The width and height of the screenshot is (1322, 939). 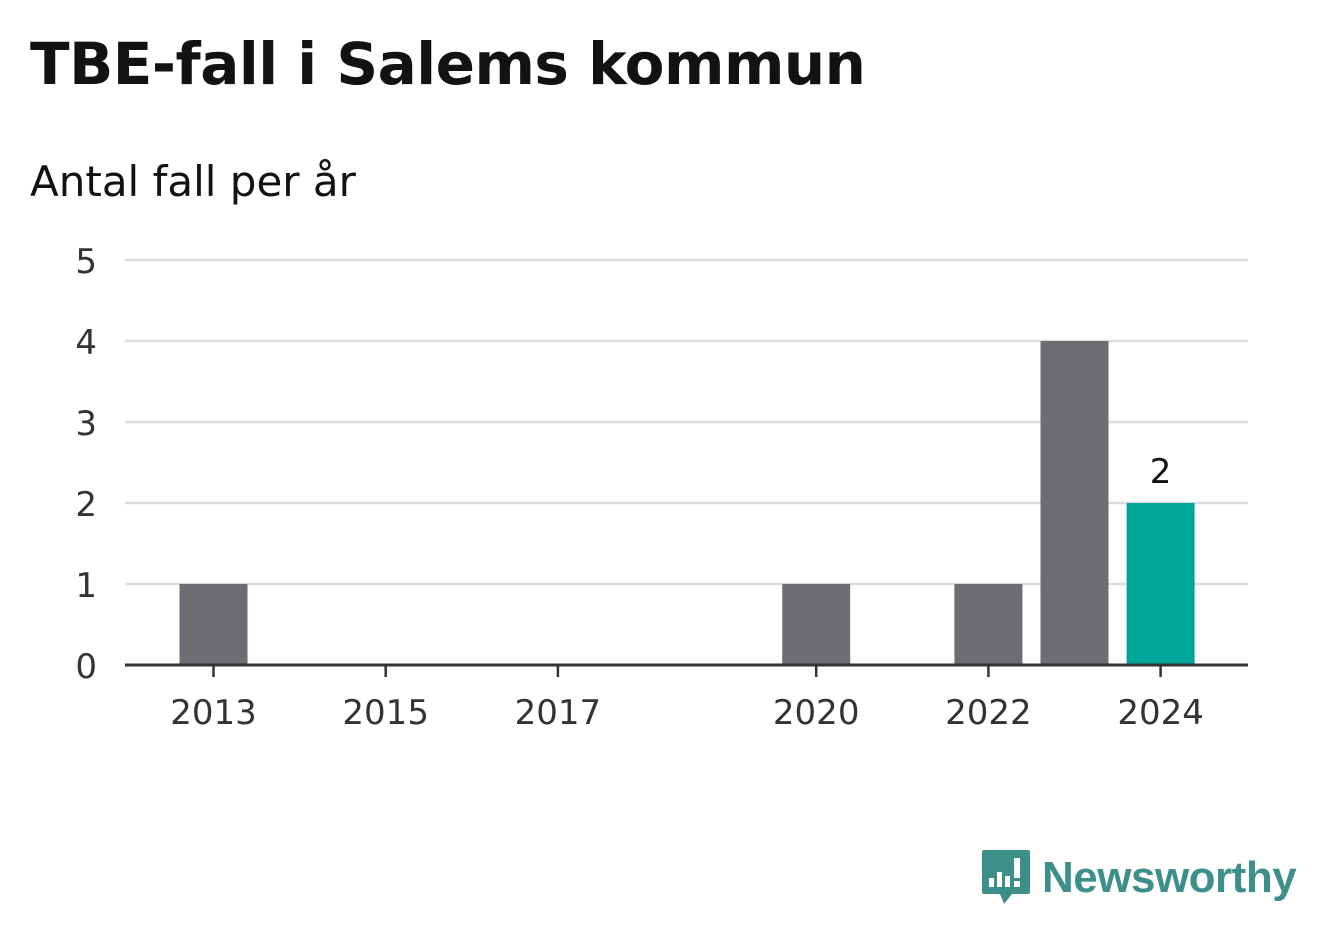 What do you see at coordinates (1006, 877) in the screenshot?
I see `bar-chart-speech-bubble-icon` at bounding box center [1006, 877].